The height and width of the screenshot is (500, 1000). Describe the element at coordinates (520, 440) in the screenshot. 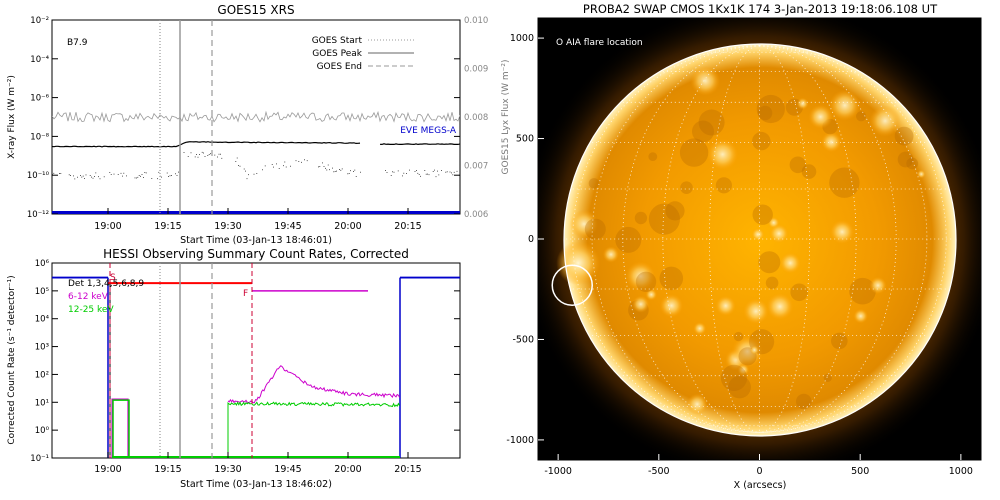

I see `swap-ytick-label: -1000` at that location.